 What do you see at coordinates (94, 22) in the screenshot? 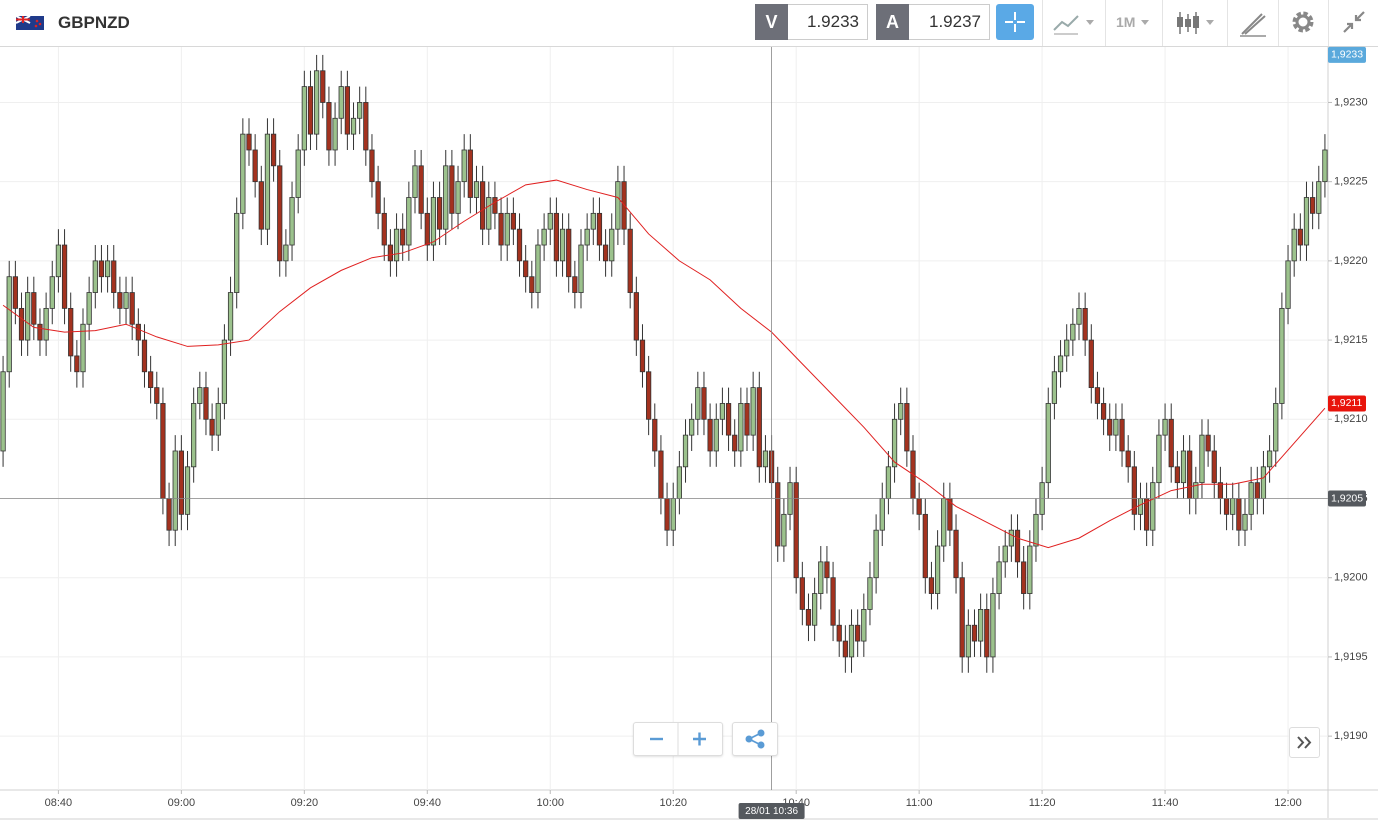
I see `symbol: GBPNZD` at bounding box center [94, 22].